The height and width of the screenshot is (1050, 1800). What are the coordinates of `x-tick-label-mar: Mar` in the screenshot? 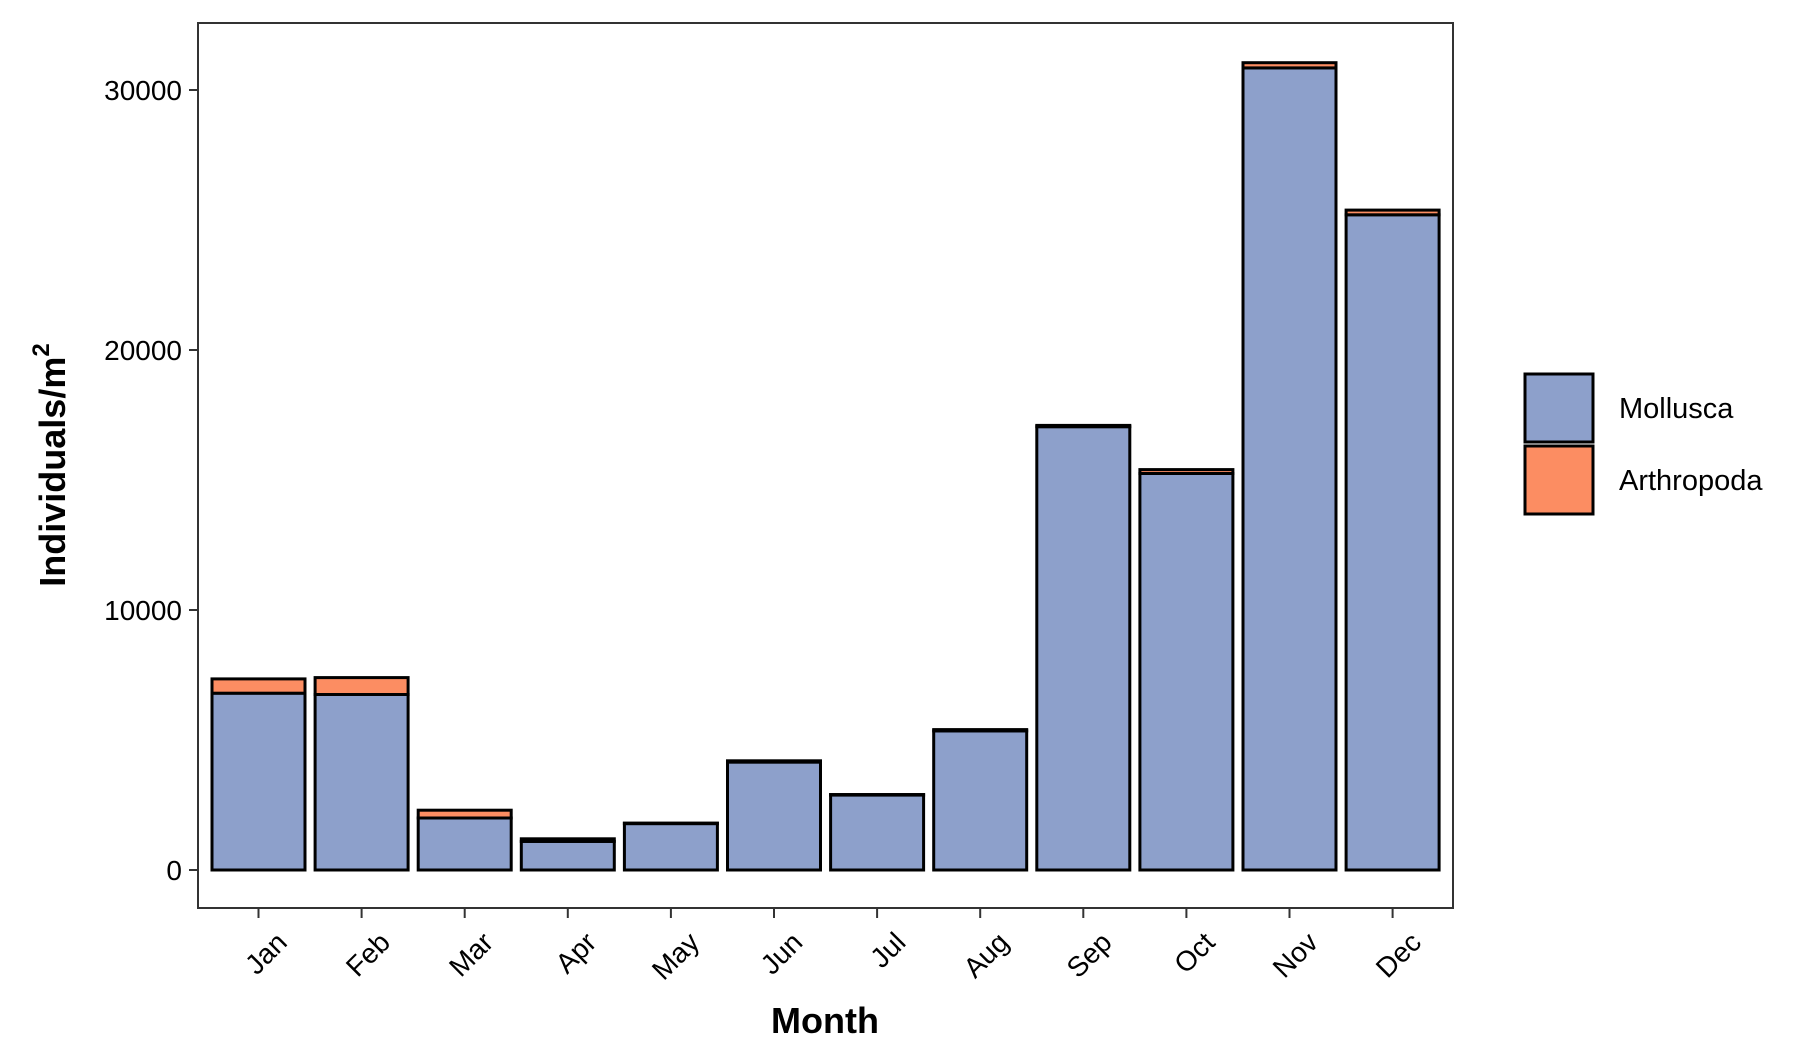 It's located at (471, 954).